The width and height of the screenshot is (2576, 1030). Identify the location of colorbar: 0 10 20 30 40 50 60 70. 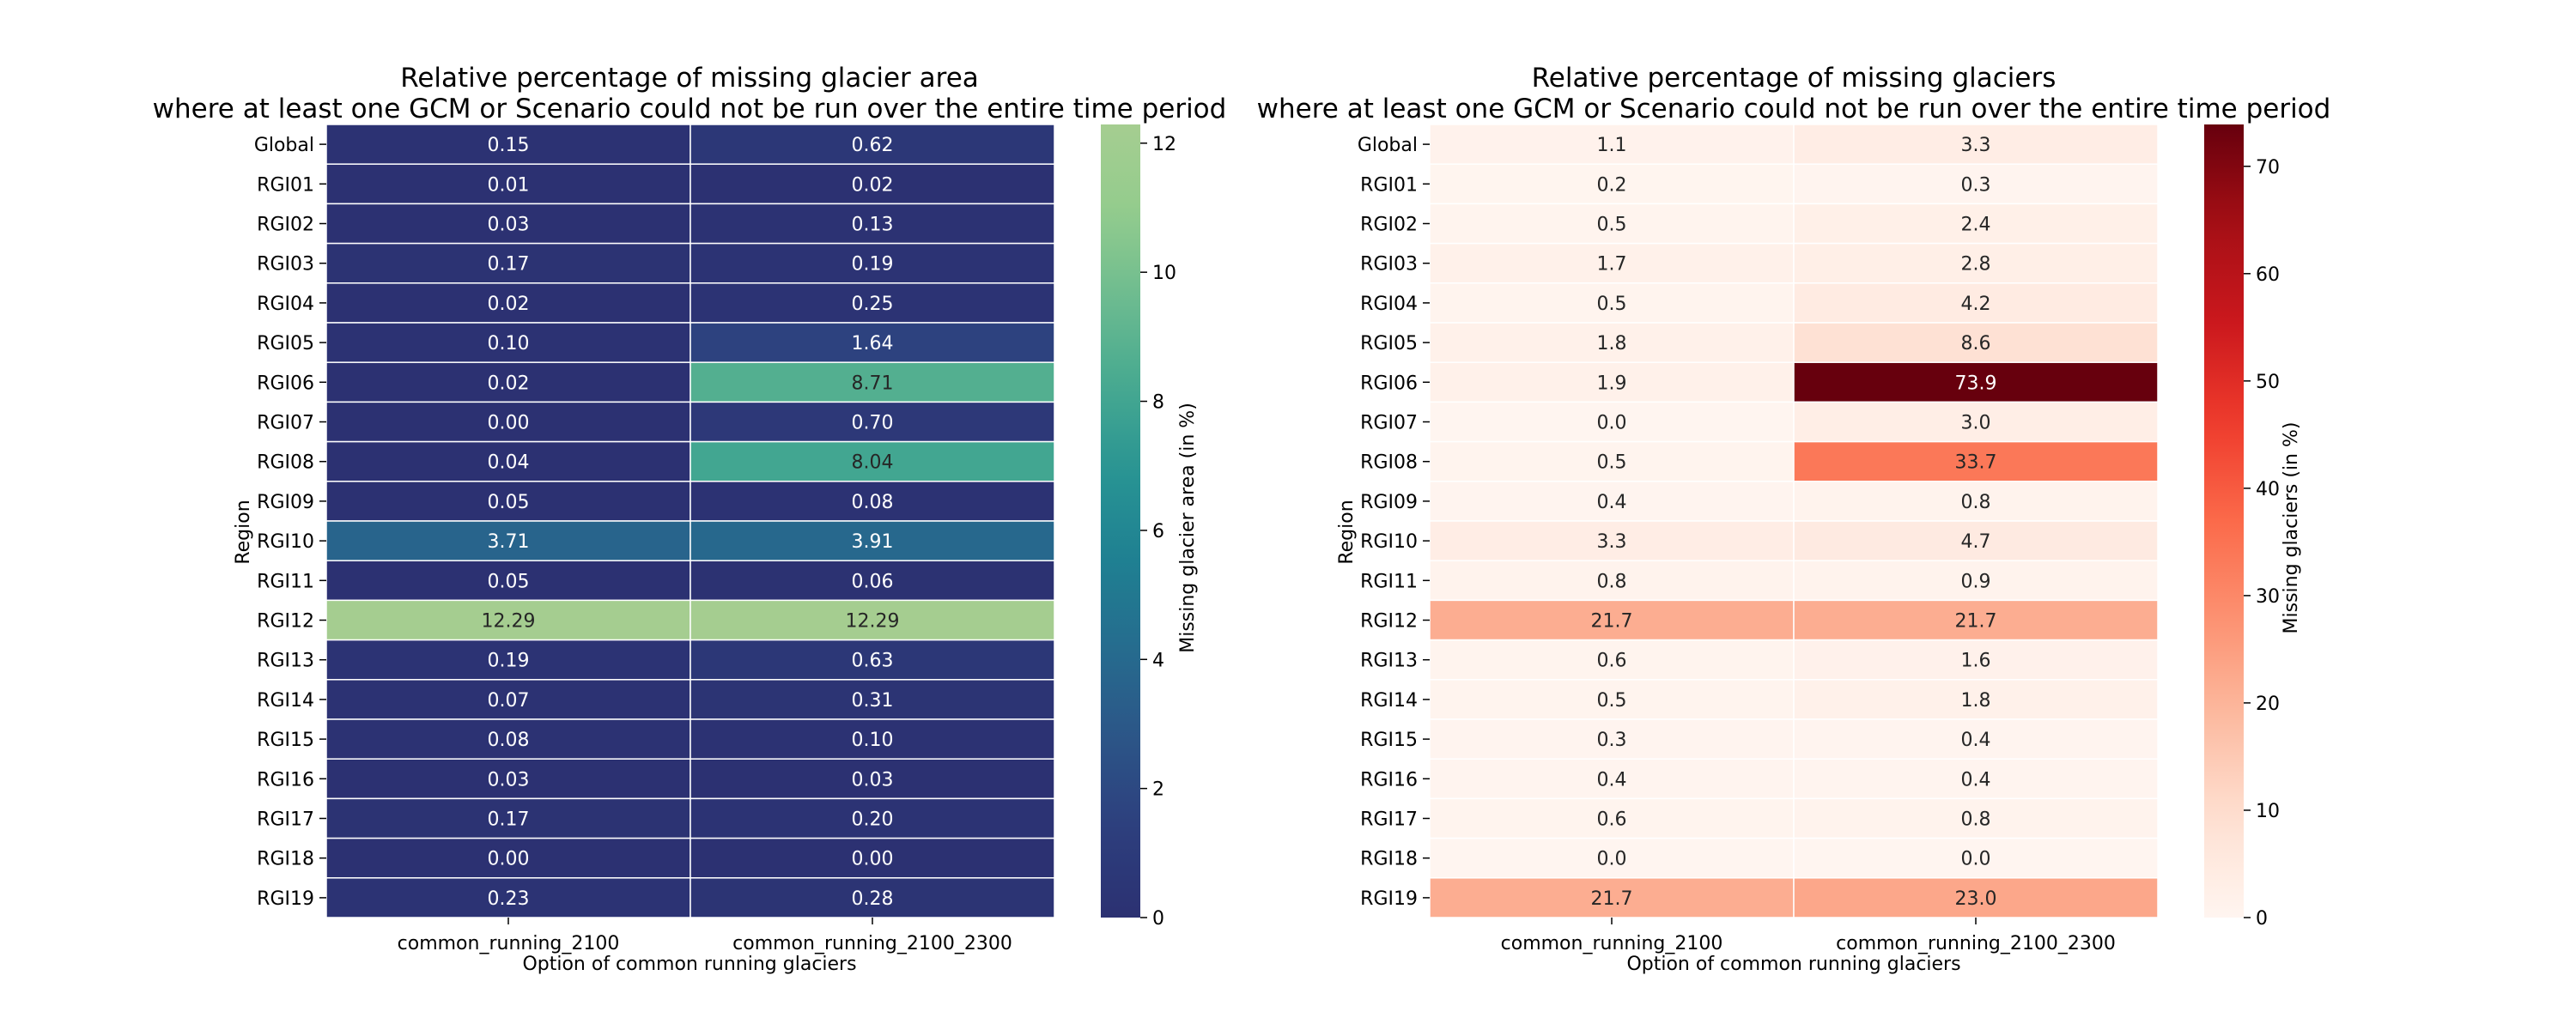
(2242, 527).